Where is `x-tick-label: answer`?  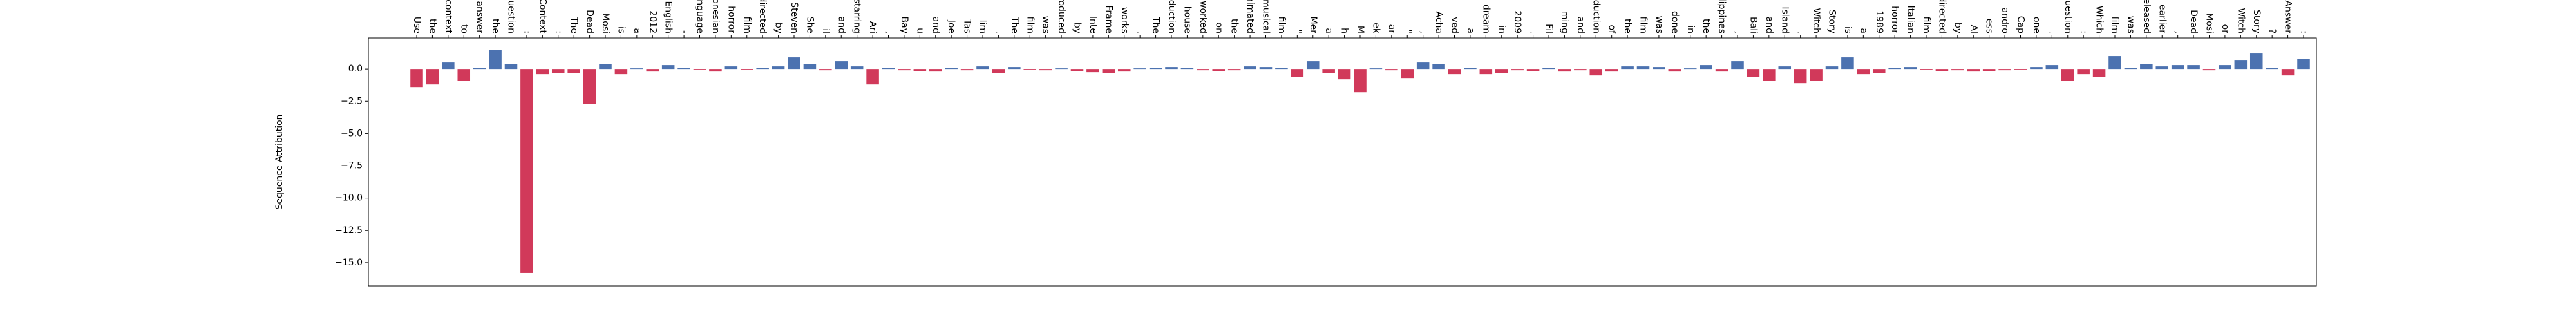
x-tick-label: answer is located at coordinates (480, 17).